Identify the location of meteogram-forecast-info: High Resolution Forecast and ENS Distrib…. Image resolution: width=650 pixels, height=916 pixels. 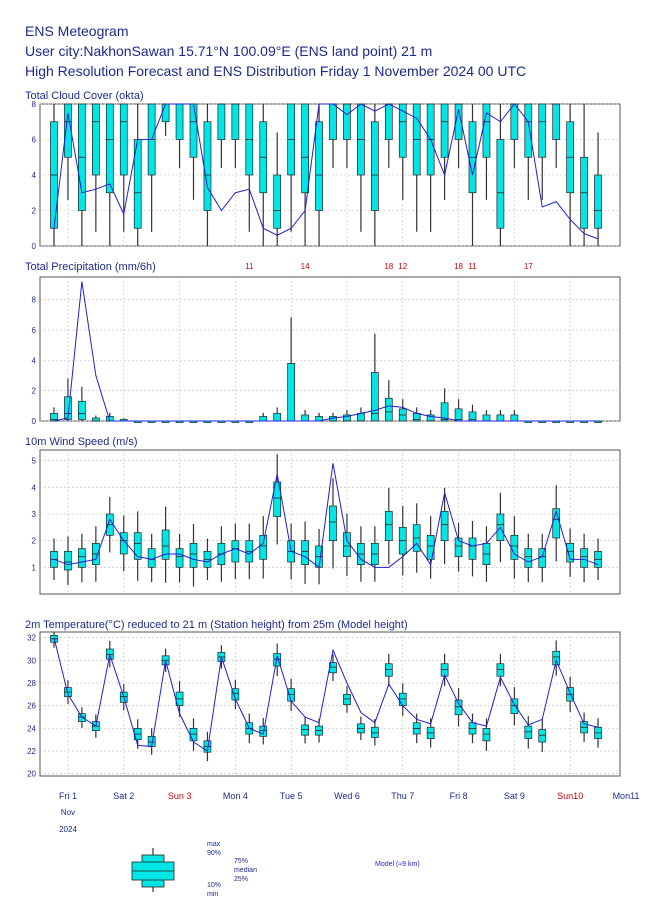
(276, 71).